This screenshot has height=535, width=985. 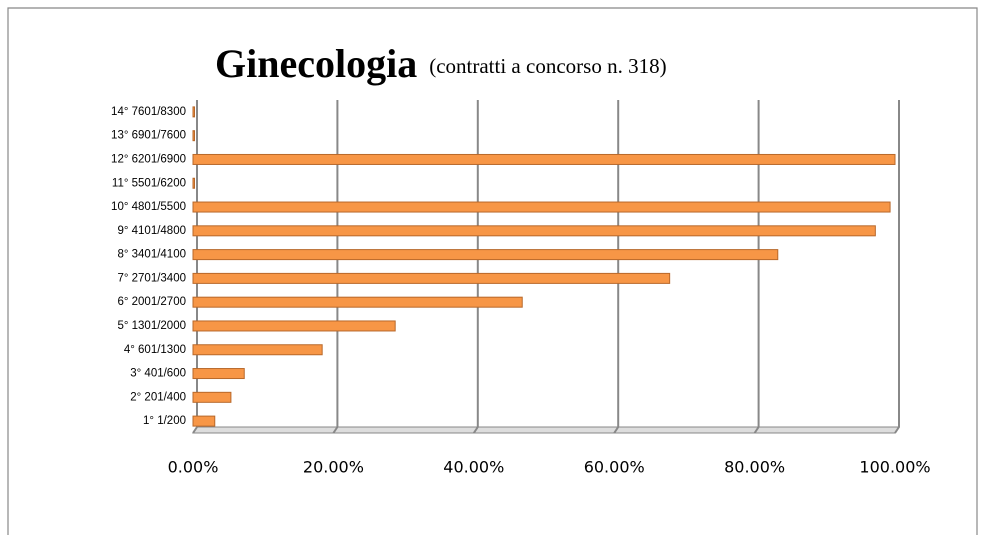 I want to click on y-tick-label: 10° 4801/5500, so click(x=148, y=207).